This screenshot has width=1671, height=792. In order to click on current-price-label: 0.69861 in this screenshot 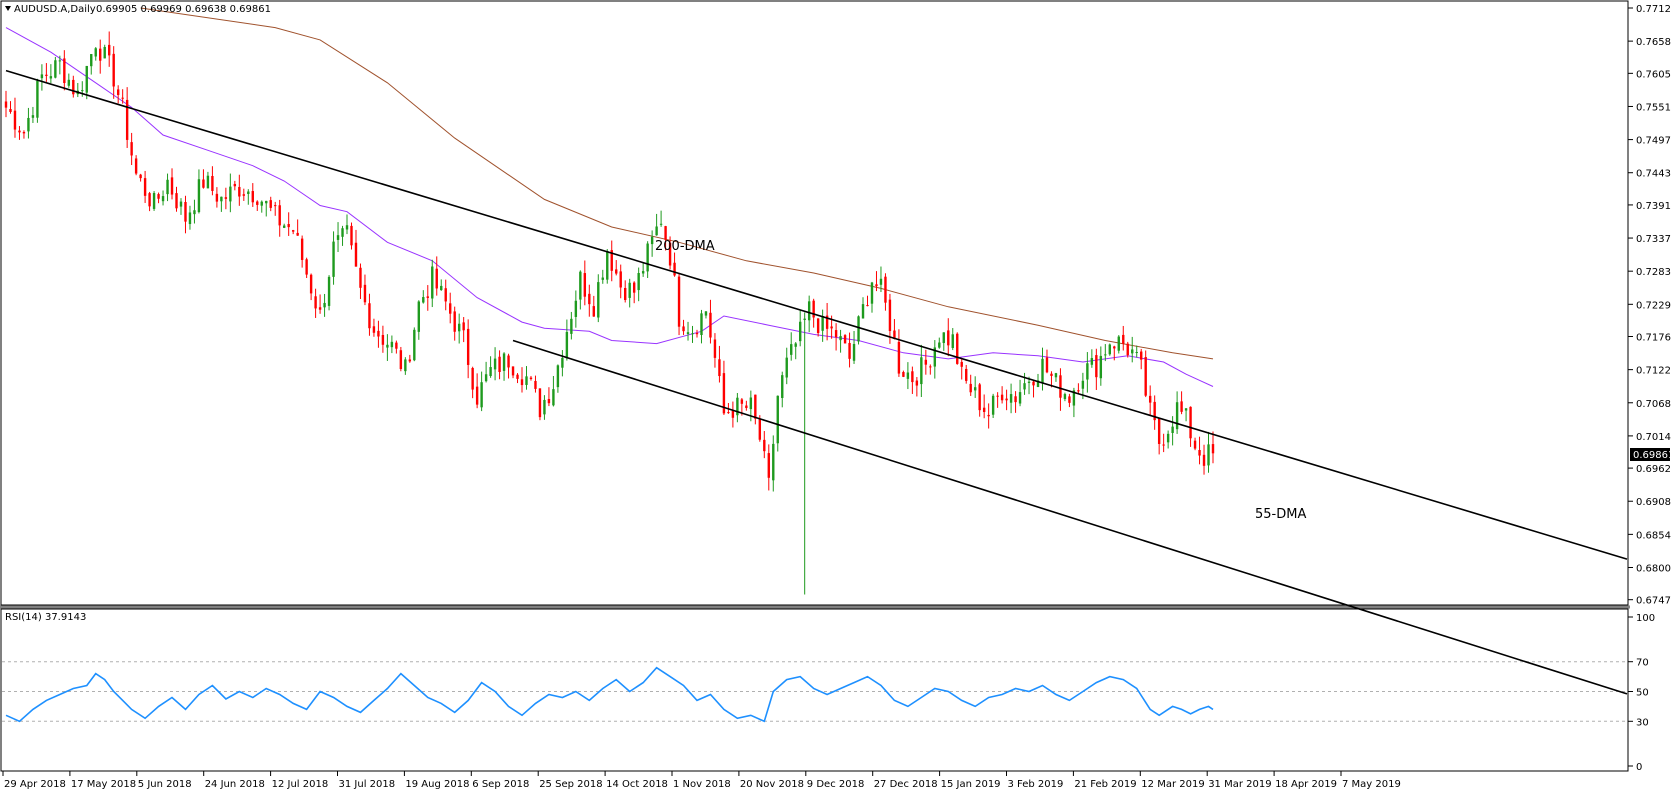, I will do `click(1652, 455)`.